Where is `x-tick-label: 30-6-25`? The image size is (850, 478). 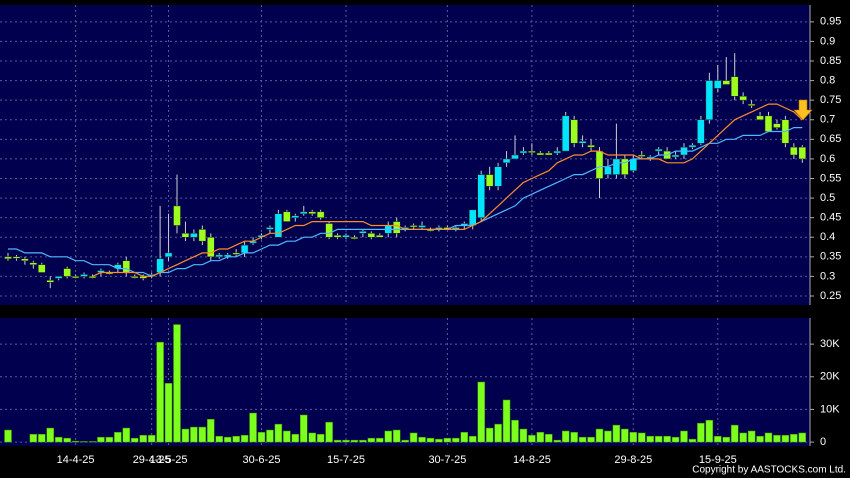
x-tick-label: 30-6-25 is located at coordinates (262, 460).